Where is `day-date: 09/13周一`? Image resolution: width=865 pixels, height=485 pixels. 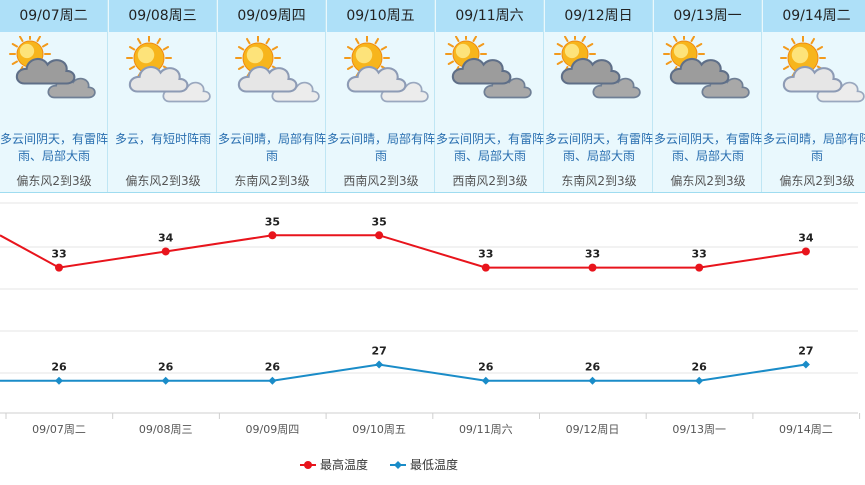 day-date: 09/13周一 is located at coordinates (707, 16).